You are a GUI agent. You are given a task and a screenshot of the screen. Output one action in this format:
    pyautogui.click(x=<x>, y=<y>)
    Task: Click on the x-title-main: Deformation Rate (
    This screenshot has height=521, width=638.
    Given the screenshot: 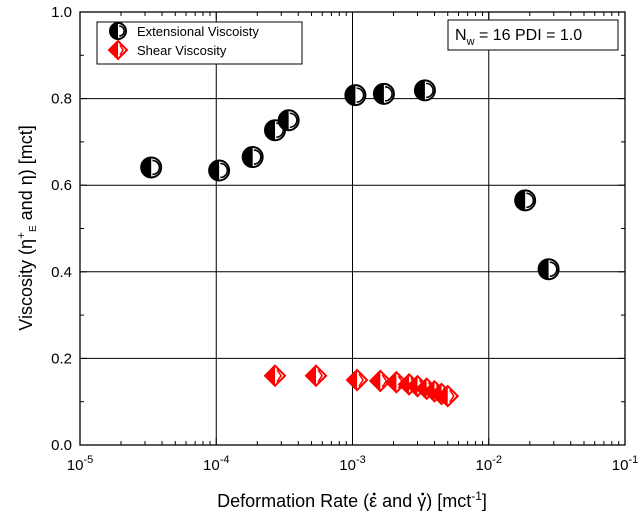 What is the action you would take?
    pyautogui.click(x=293, y=501)
    